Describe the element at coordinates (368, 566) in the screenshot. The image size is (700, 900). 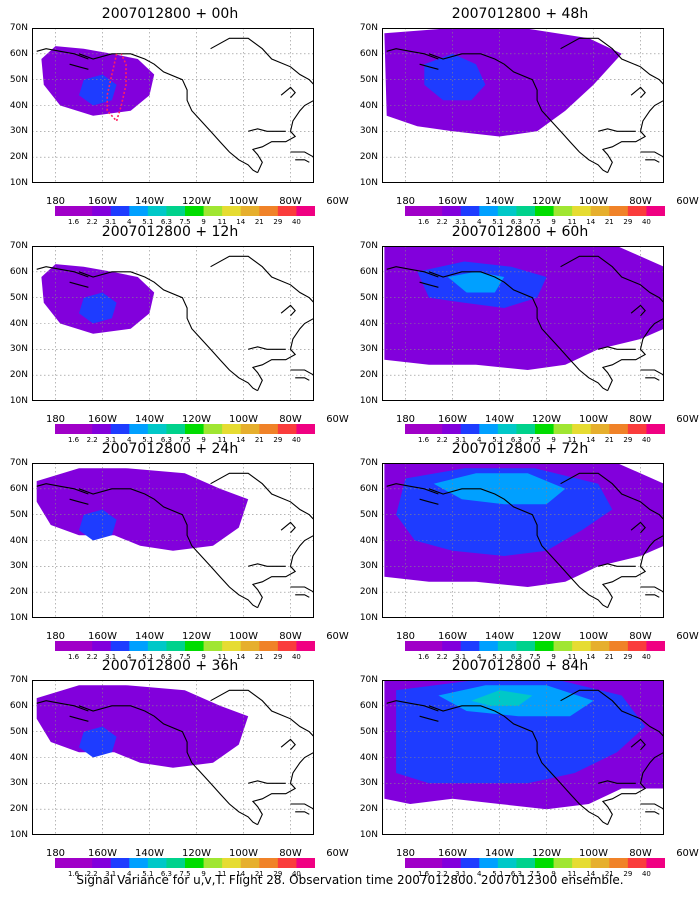
I see `lat-tick-label: 30N` at that location.